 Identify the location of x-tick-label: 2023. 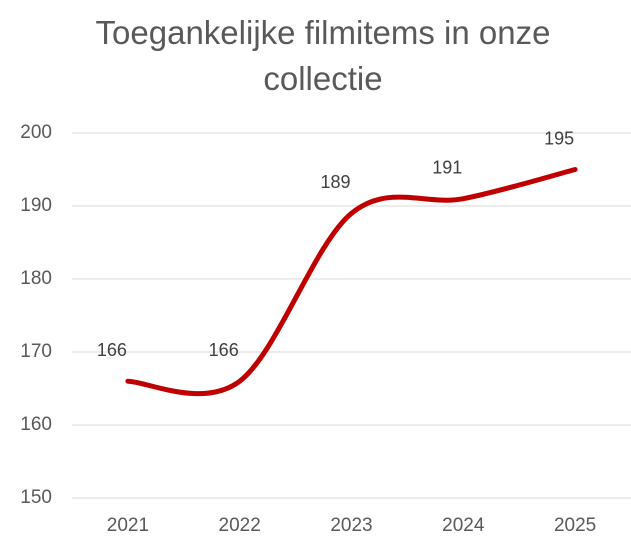
(351, 525).